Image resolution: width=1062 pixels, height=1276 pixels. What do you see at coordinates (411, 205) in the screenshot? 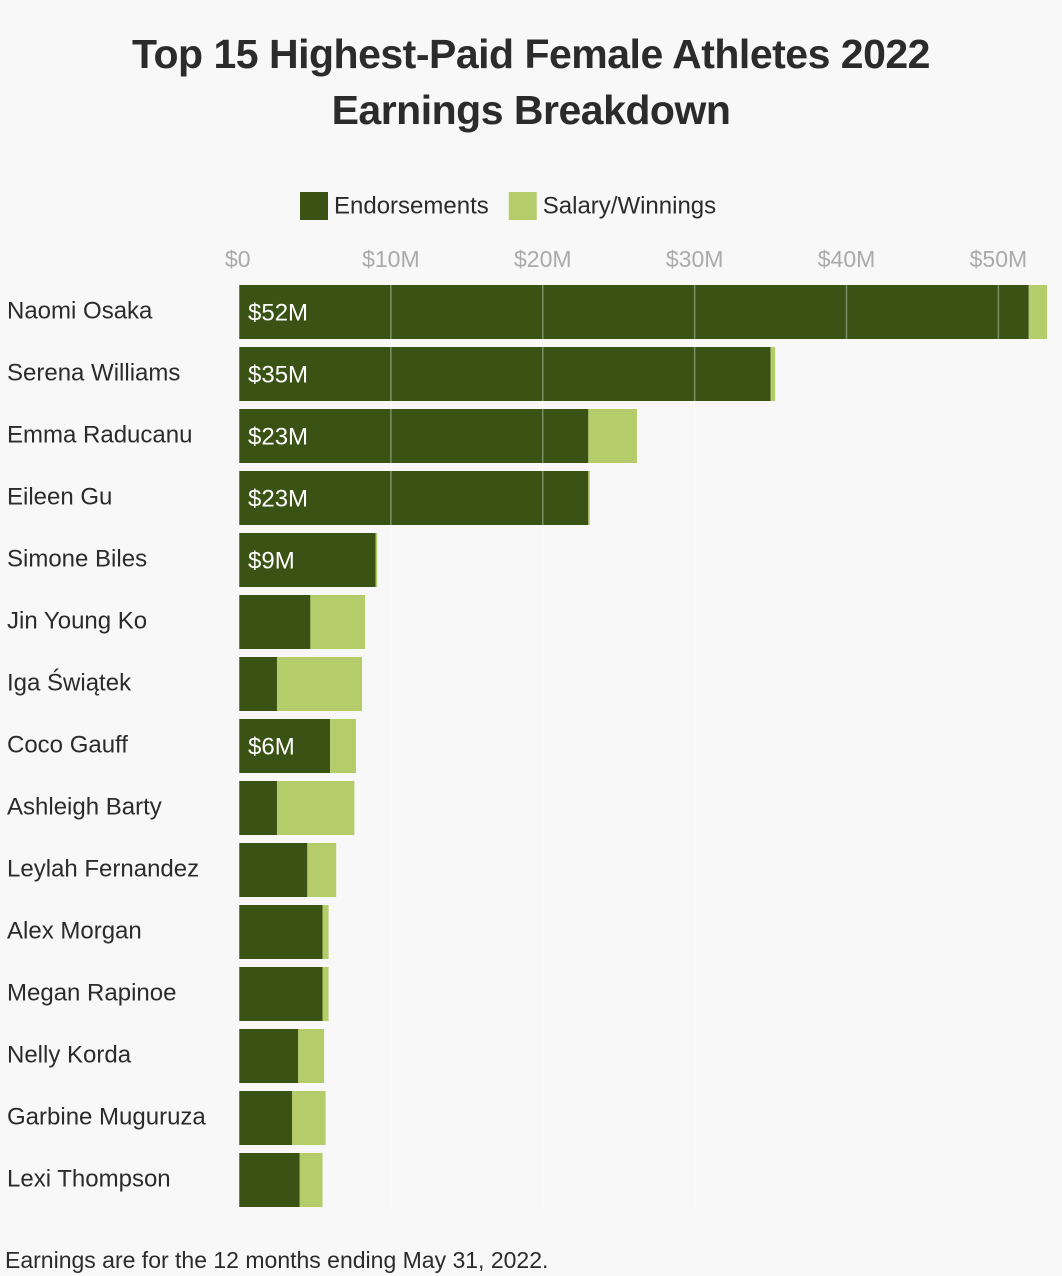
I see `legend-label: Endorsements` at bounding box center [411, 205].